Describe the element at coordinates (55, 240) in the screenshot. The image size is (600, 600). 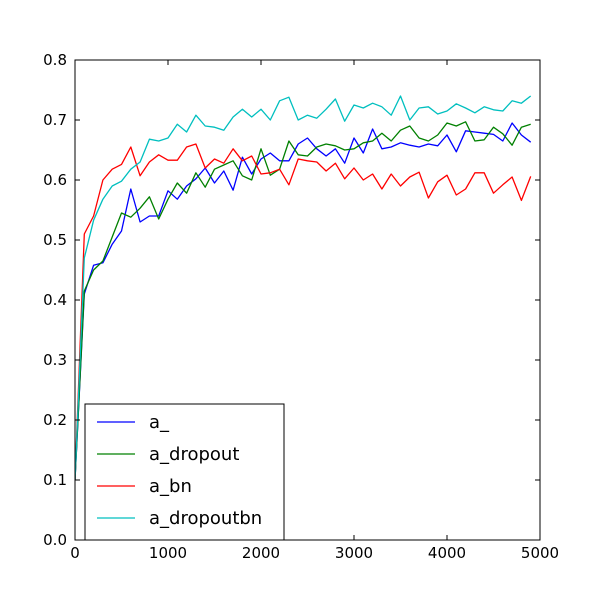
I see `y-tick-label: 0.5` at that location.